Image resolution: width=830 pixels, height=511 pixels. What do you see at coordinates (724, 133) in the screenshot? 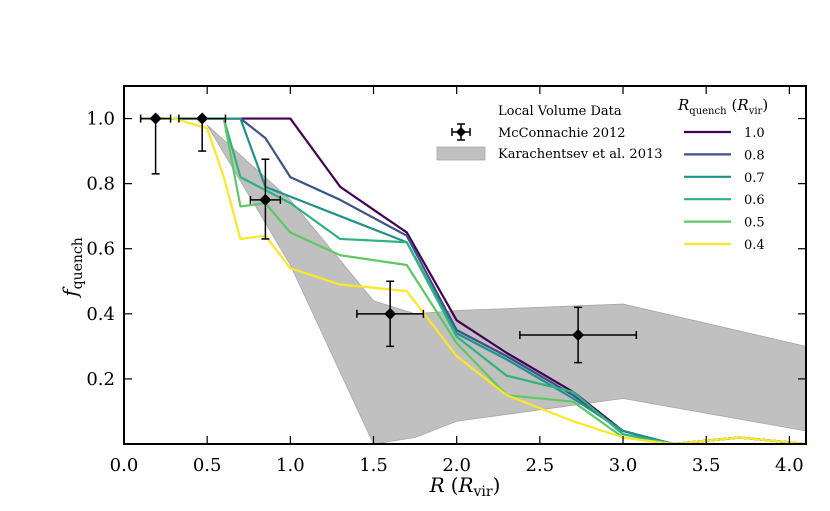
I see `legend-entry-rquench-1.0: 1.0` at bounding box center [724, 133].